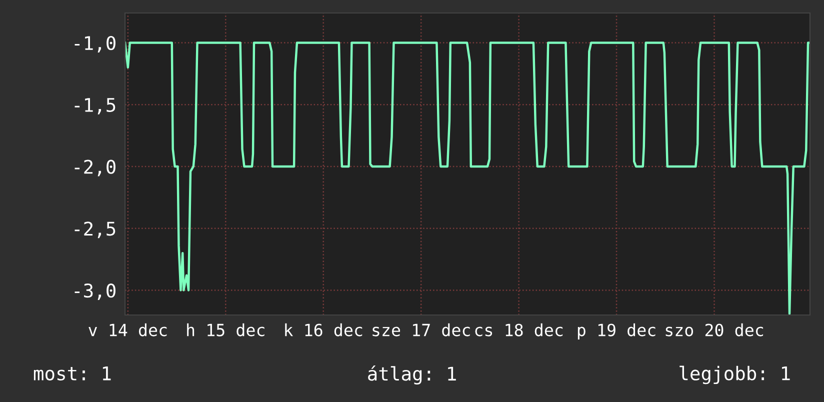  I want to click on y-tick-label: -2,5, so click(95, 230).